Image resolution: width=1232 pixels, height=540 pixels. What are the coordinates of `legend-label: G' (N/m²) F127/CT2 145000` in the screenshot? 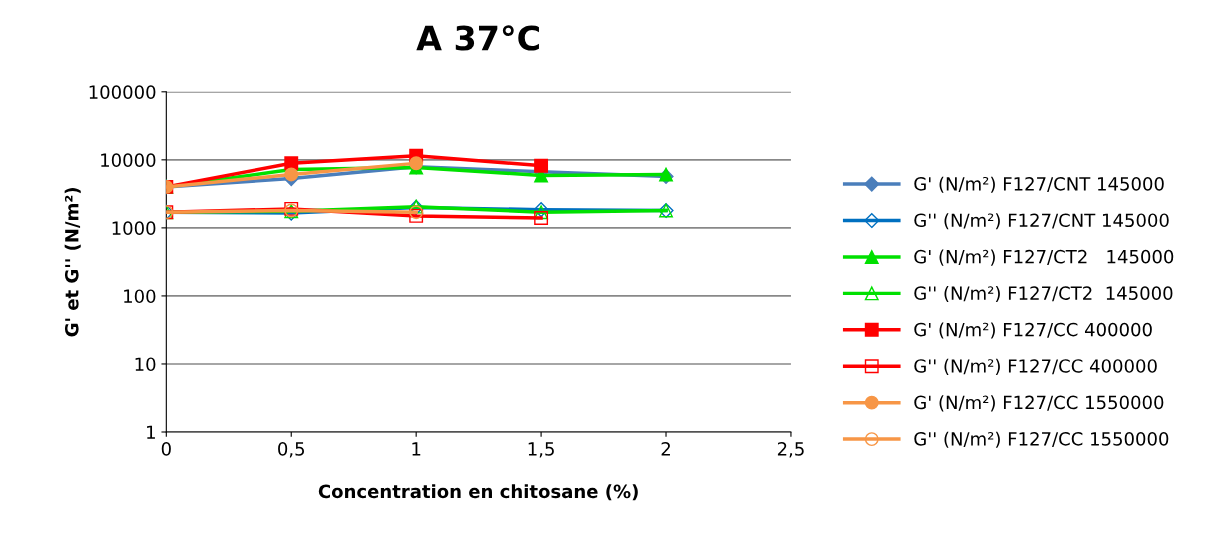 It's located at (1044, 257).